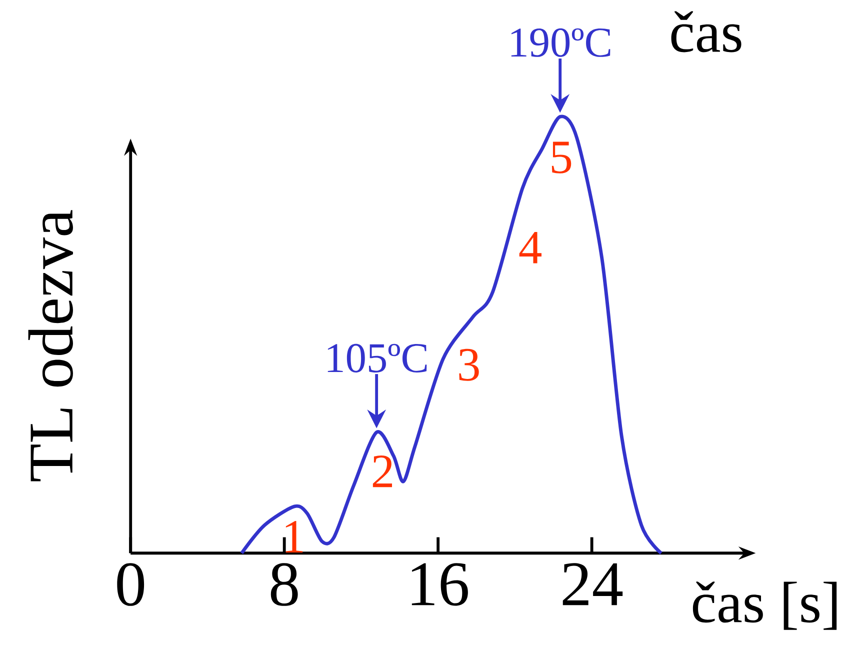 The image size is (853, 645). What do you see at coordinates (377, 358) in the screenshot?
I see `annotation: 105ºC` at bounding box center [377, 358].